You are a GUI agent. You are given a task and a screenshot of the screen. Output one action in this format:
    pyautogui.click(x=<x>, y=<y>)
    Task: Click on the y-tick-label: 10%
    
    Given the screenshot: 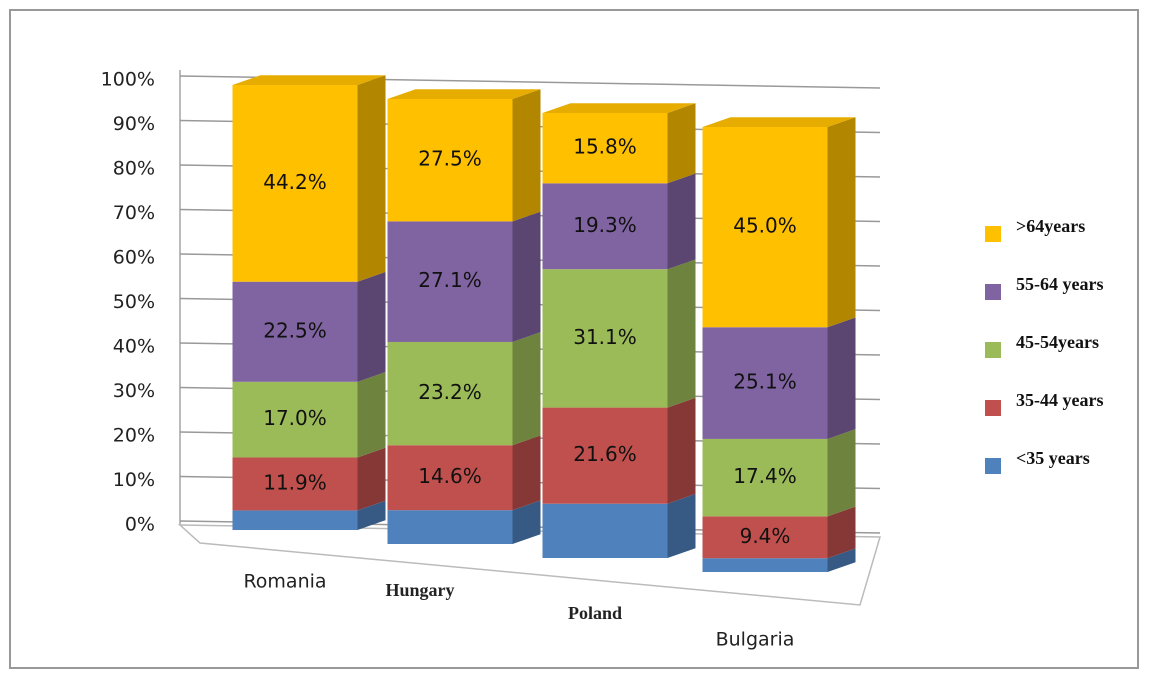 What is the action you would take?
    pyautogui.click(x=134, y=480)
    